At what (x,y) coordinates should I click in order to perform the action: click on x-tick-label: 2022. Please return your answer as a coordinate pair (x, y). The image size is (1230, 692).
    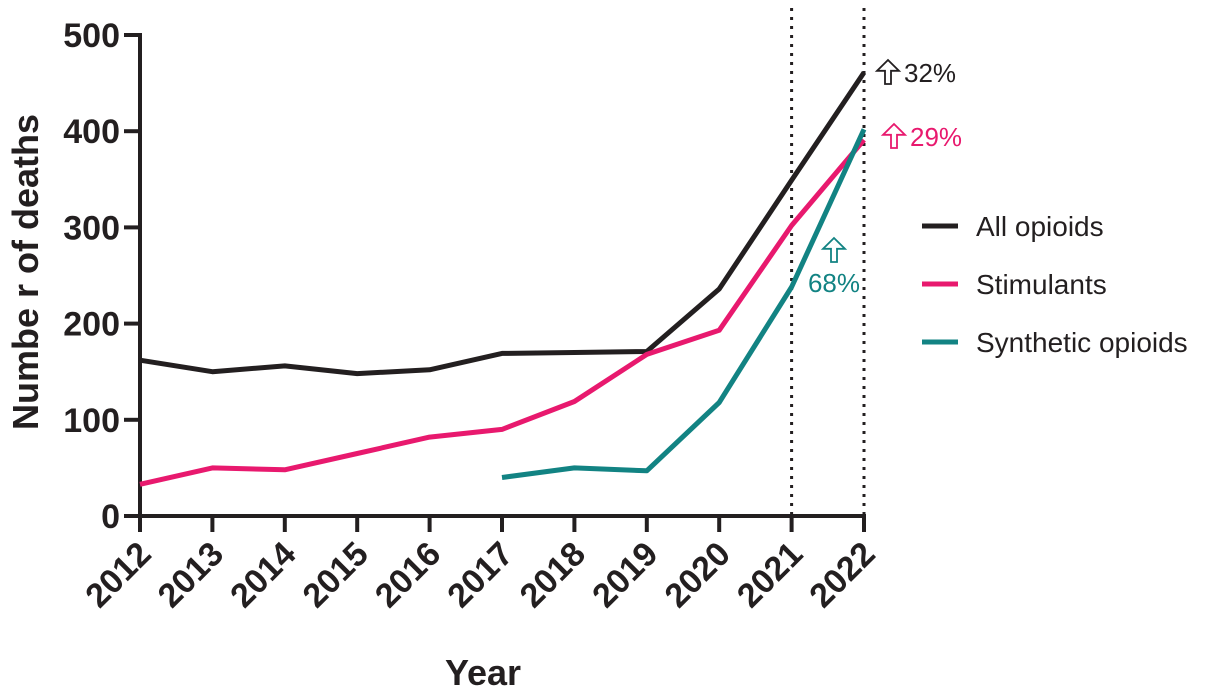
    Looking at the image, I should click on (842, 575).